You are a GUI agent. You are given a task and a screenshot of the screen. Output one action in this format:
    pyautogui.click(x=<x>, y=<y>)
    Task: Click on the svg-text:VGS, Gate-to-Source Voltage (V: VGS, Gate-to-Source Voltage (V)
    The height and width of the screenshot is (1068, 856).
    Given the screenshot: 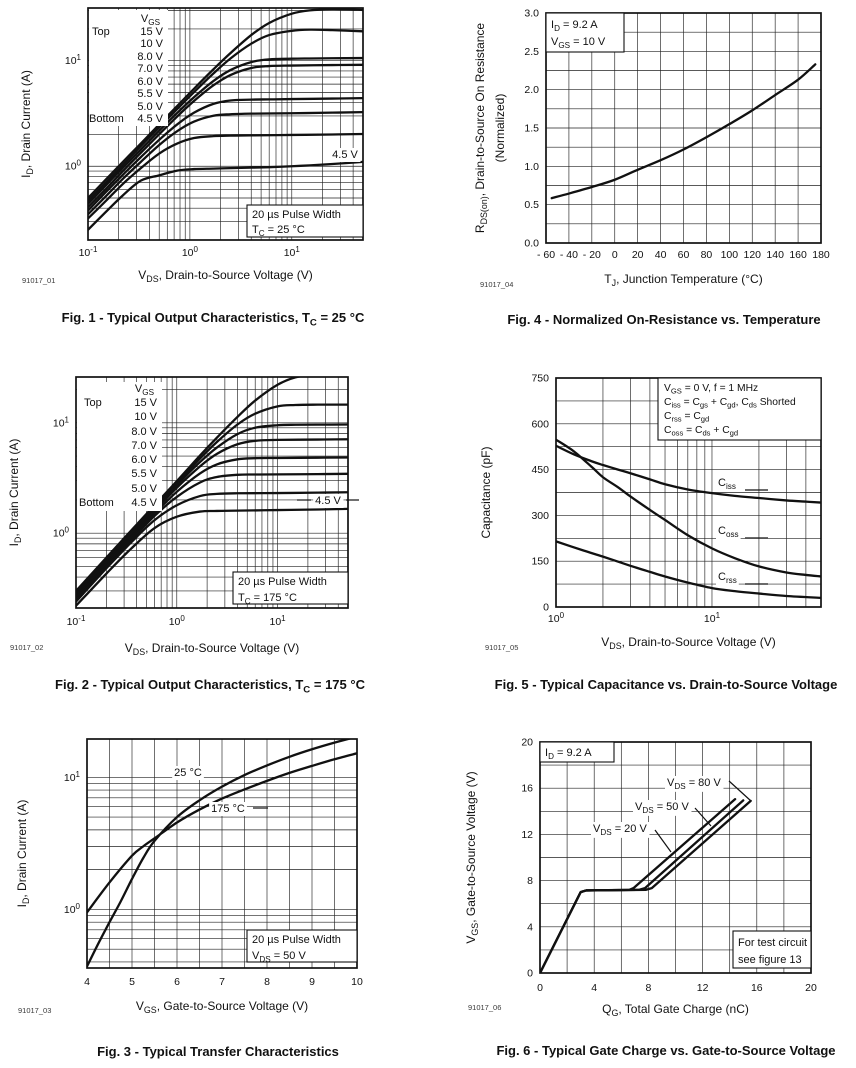 What is the action you would take?
    pyautogui.click(x=222, y=1007)
    